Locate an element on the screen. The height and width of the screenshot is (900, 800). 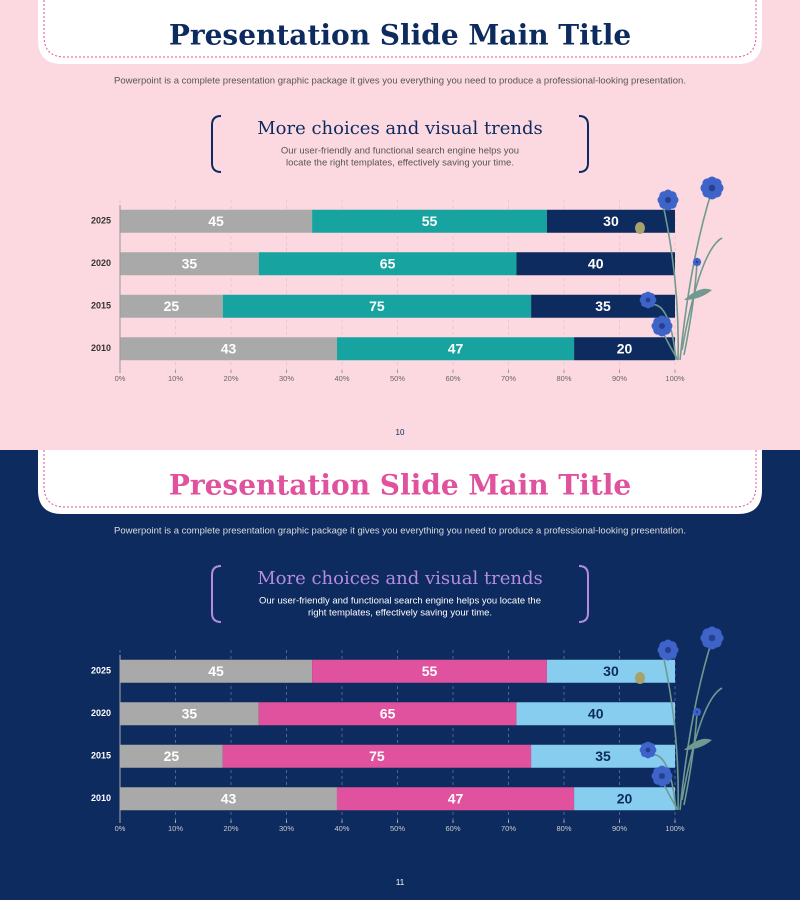
bar-label: 25 is located at coordinates (172, 306).